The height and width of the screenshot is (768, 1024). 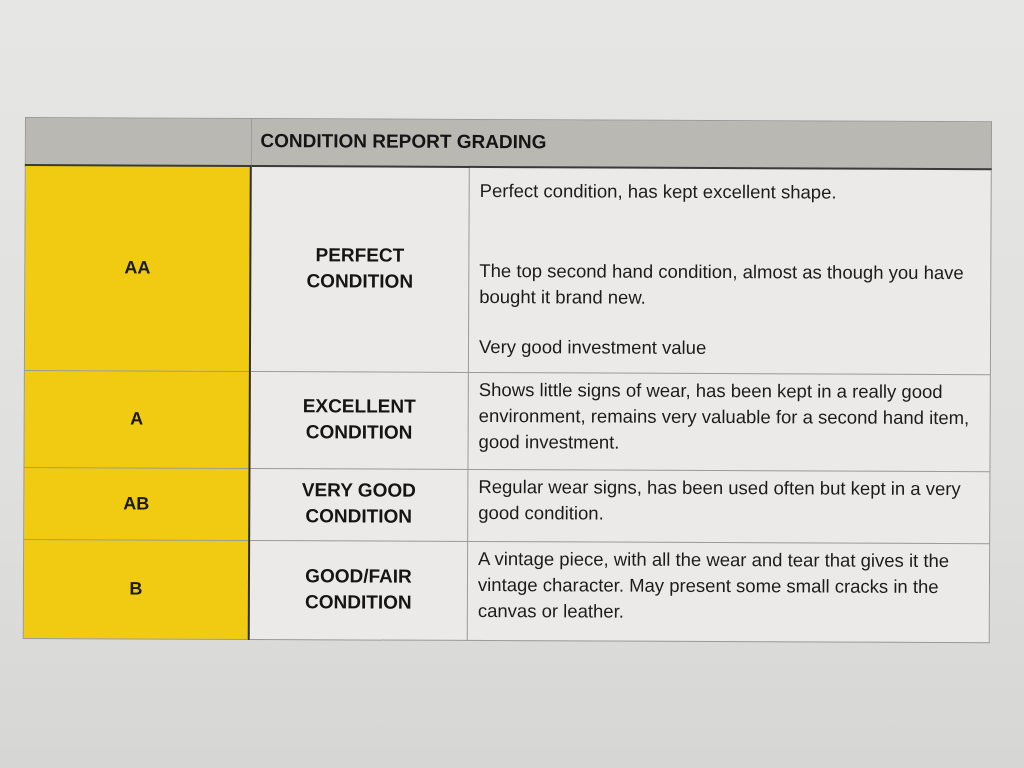 I want to click on header-blank-cell, so click(x=138, y=141).